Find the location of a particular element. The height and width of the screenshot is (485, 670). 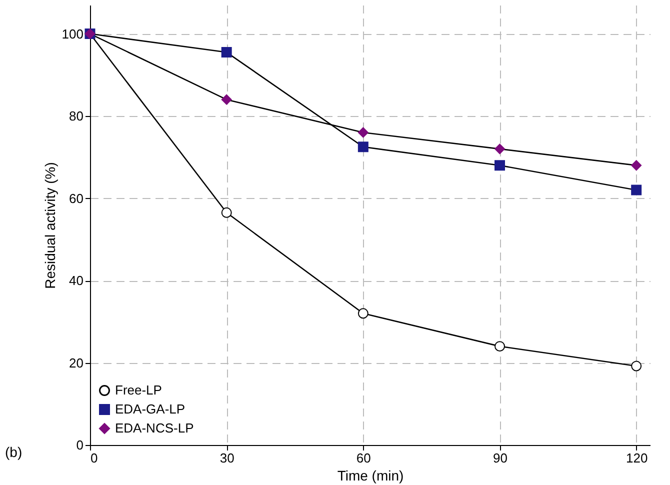

x-tick-label: 90 is located at coordinates (500, 458).